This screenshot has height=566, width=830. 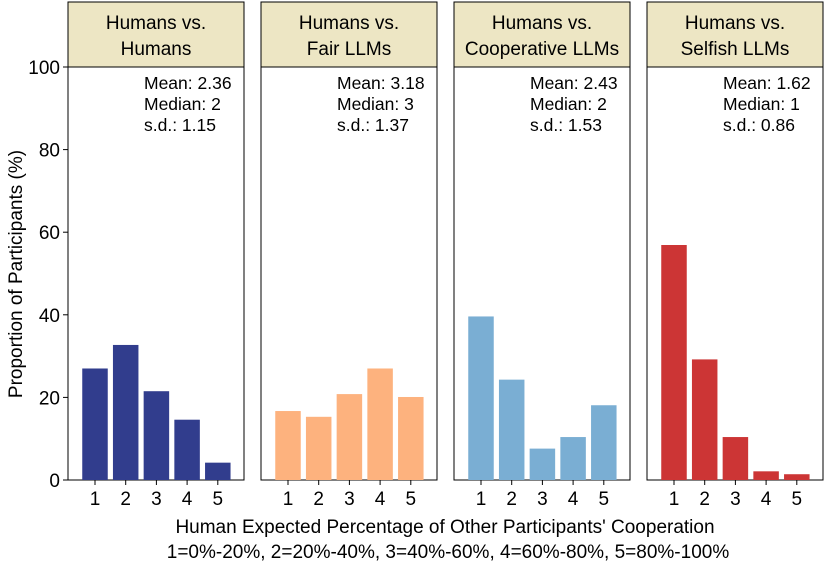 I want to click on y-axis-title: Proportion of Participants (%), so click(x=16, y=274).